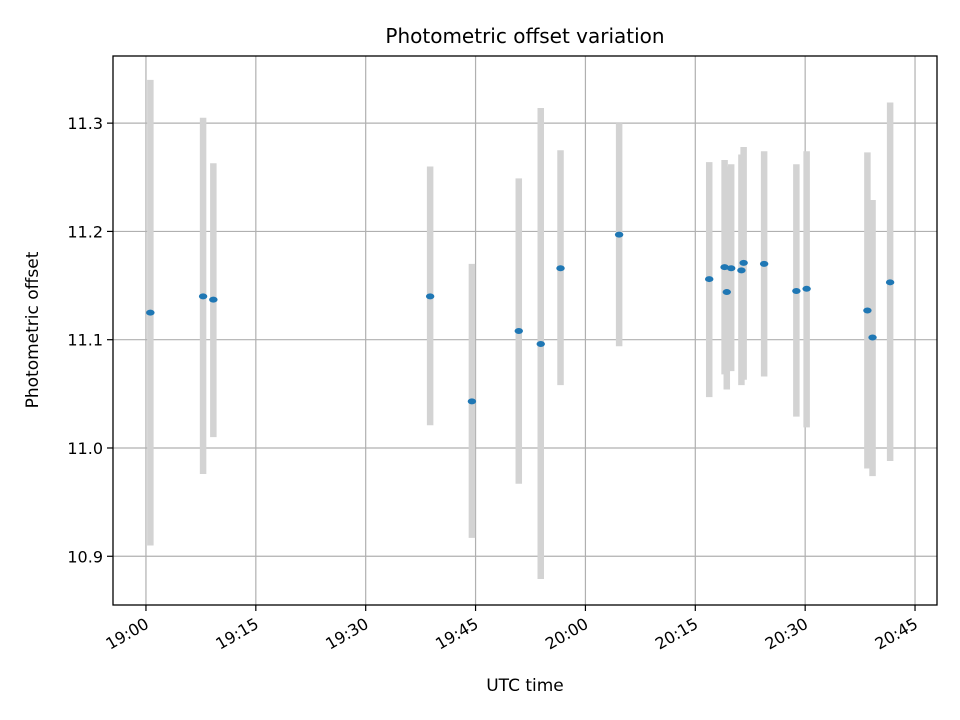 The width and height of the screenshot is (960, 720). What do you see at coordinates (896, 634) in the screenshot?
I see `x-tick-label: 20:45` at bounding box center [896, 634].